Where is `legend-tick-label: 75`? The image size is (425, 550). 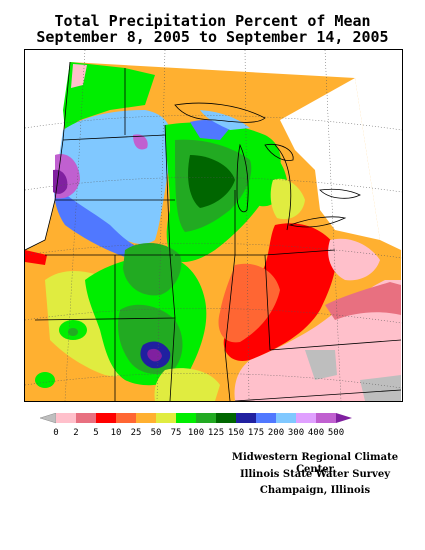
legend-tick-label: 75 is located at coordinates (176, 432).